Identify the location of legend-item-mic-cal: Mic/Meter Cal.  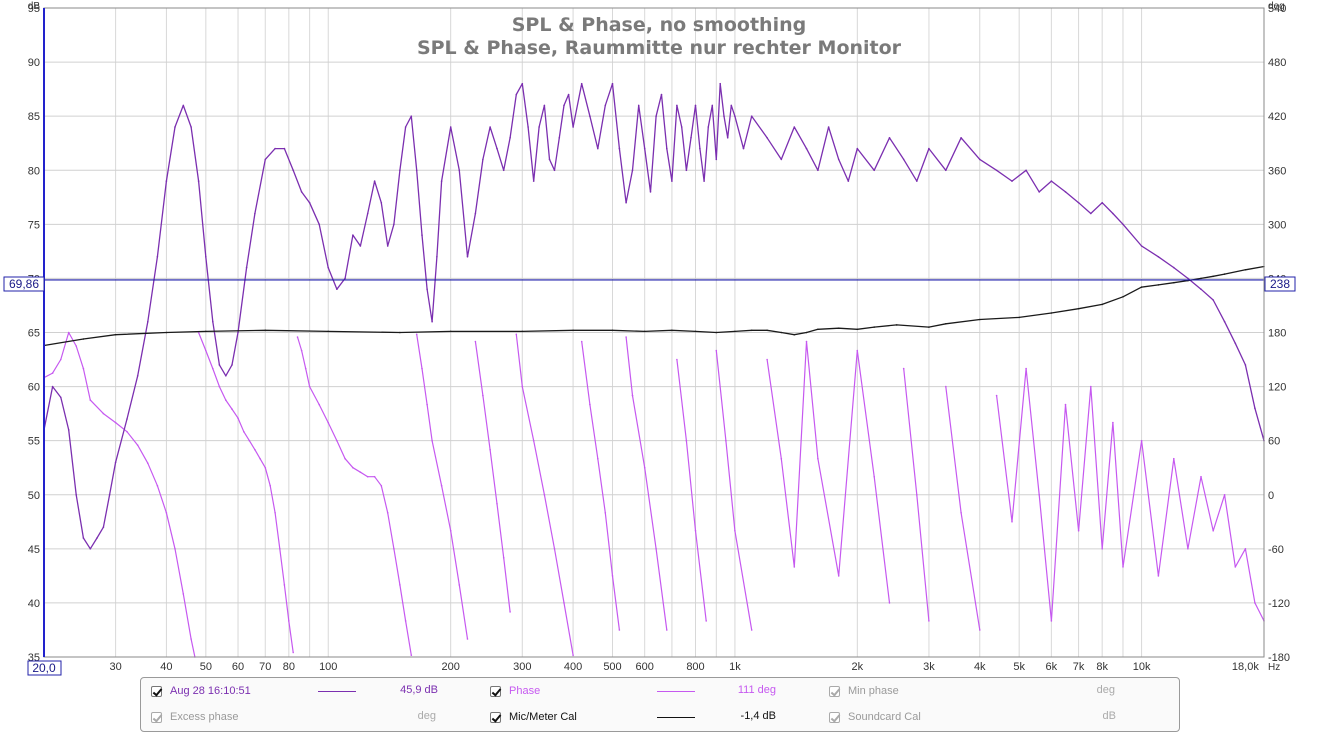
(533, 717).